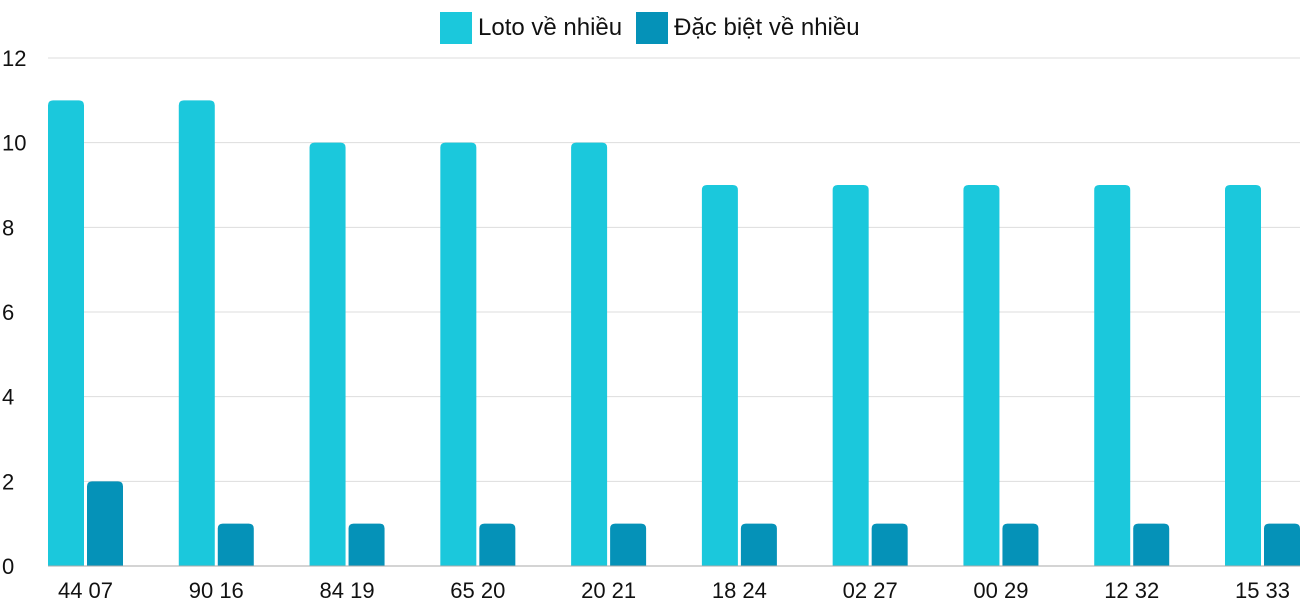 The width and height of the screenshot is (1300, 600). Describe the element at coordinates (1131, 589) in the screenshot. I see `x-tick-label: 12 32` at that location.